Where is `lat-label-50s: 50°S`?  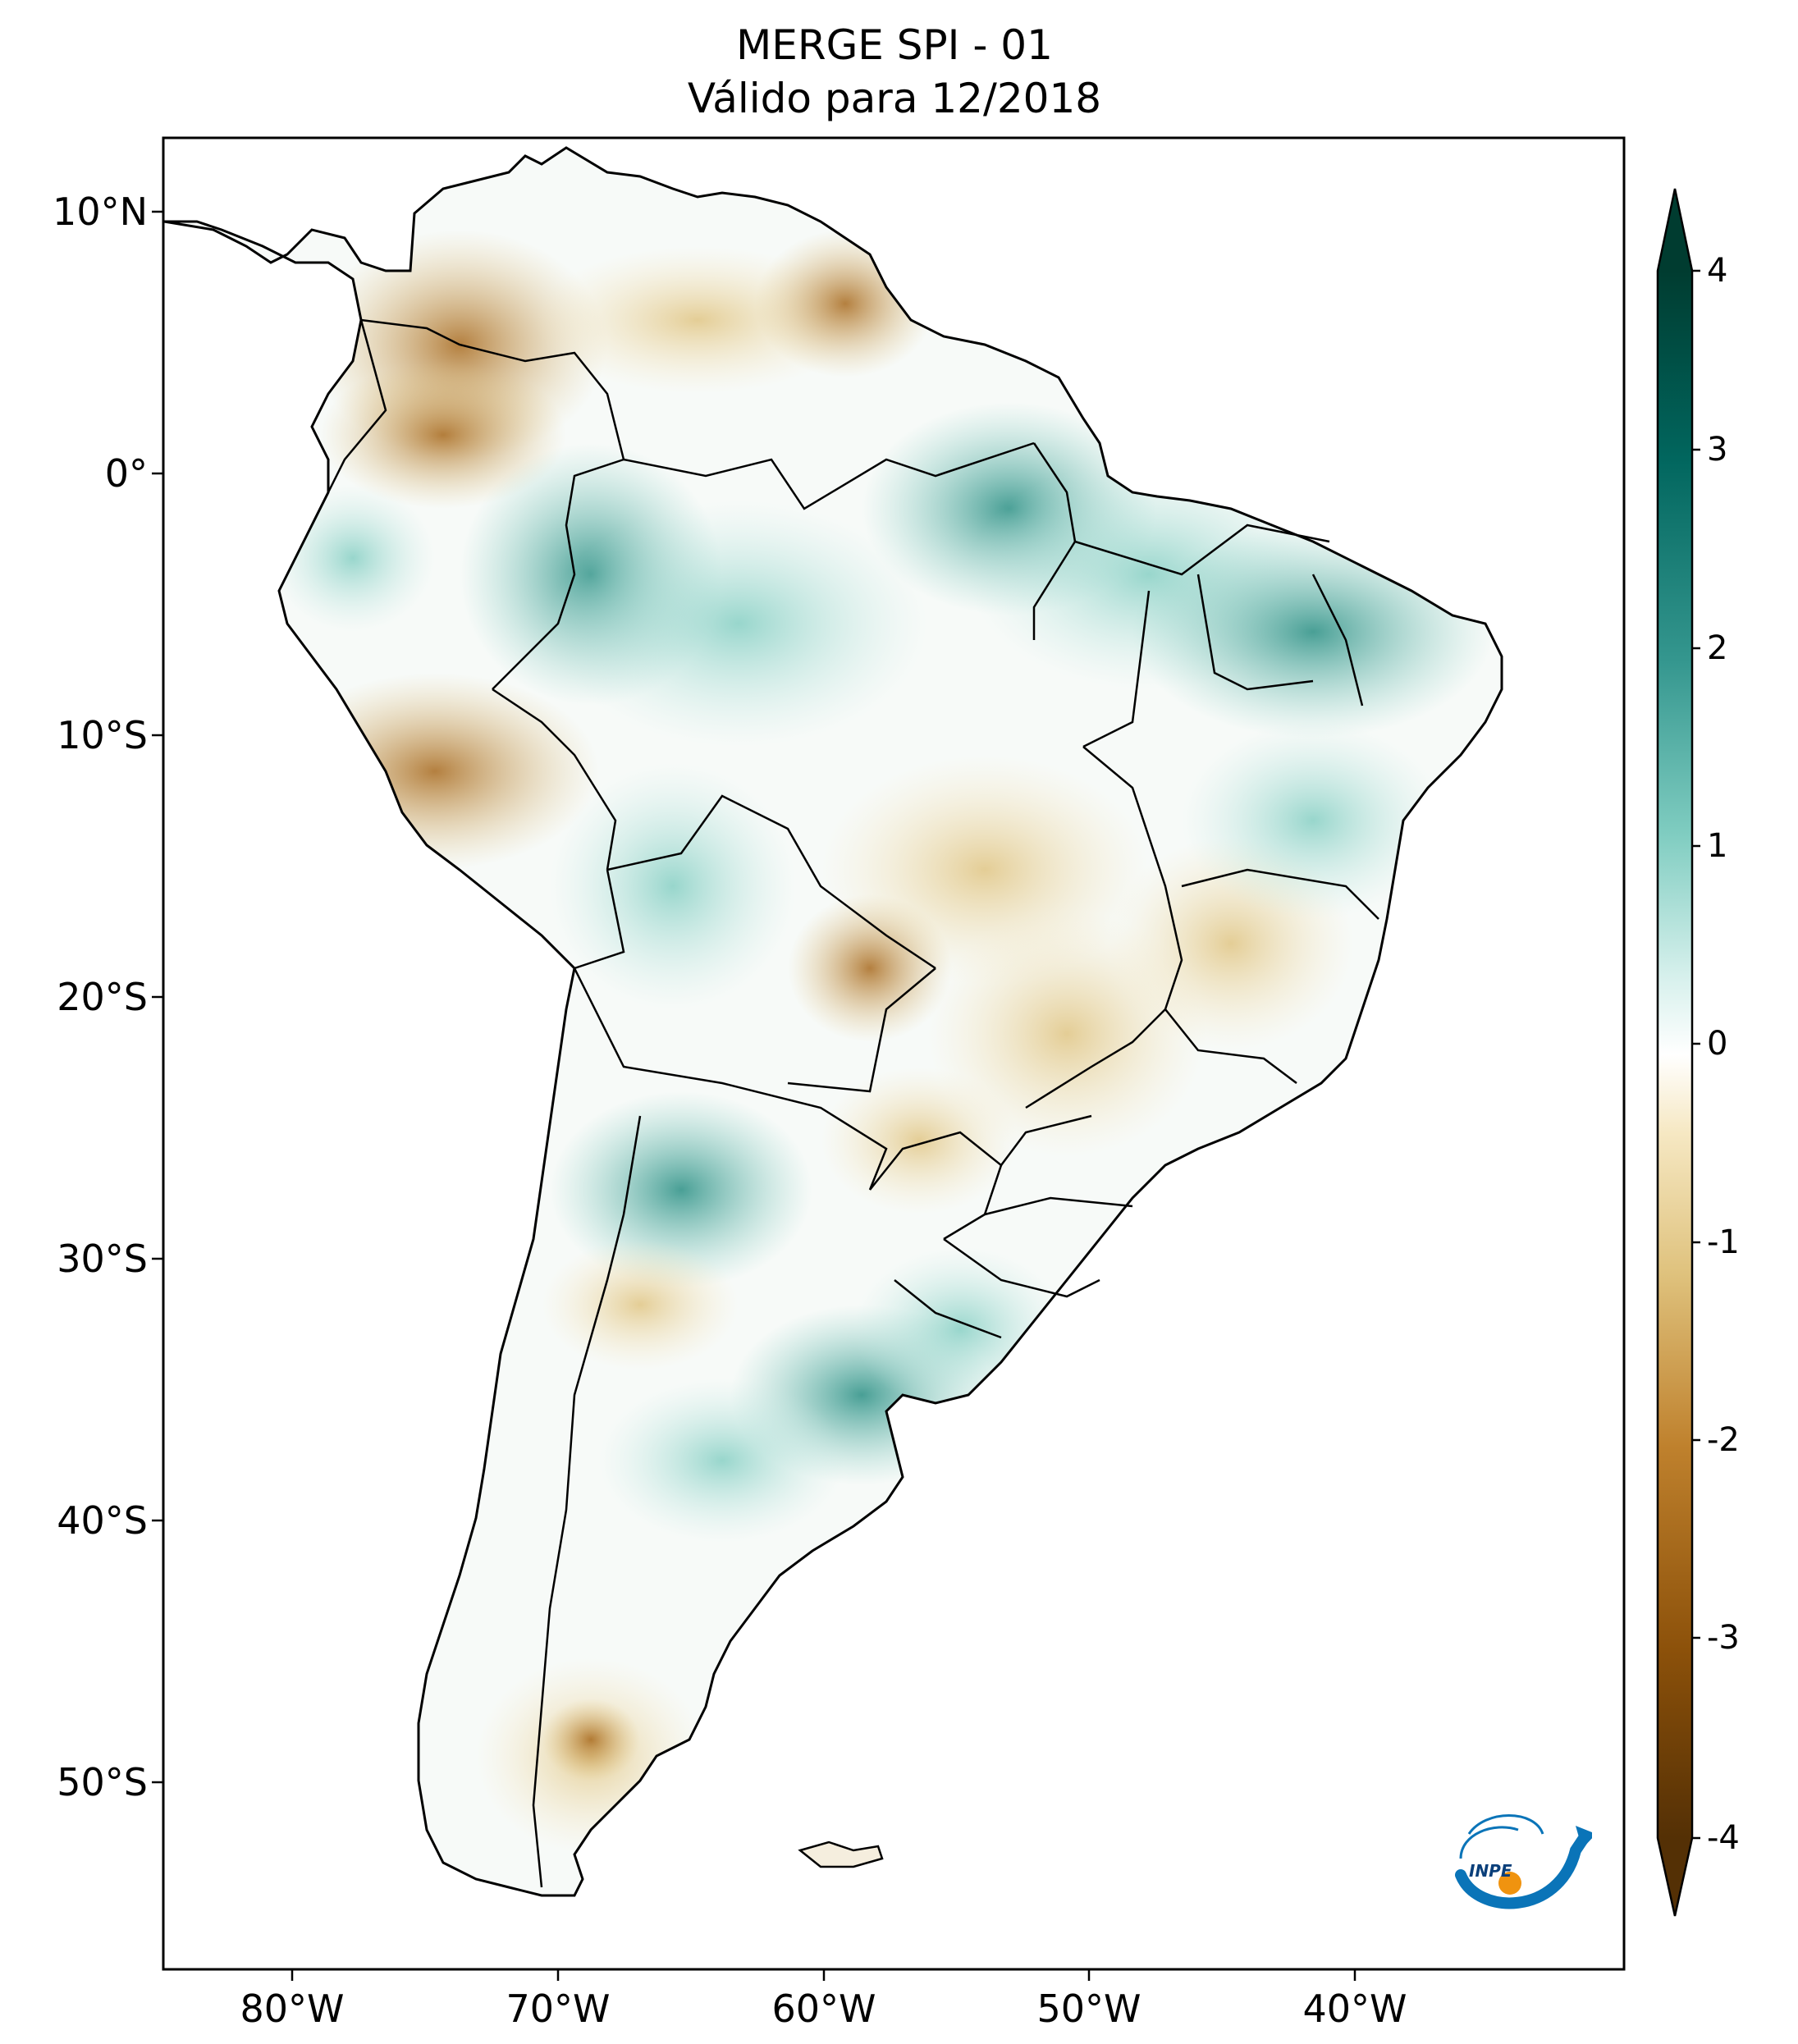 lat-label-50s: 50°S is located at coordinates (102, 1782).